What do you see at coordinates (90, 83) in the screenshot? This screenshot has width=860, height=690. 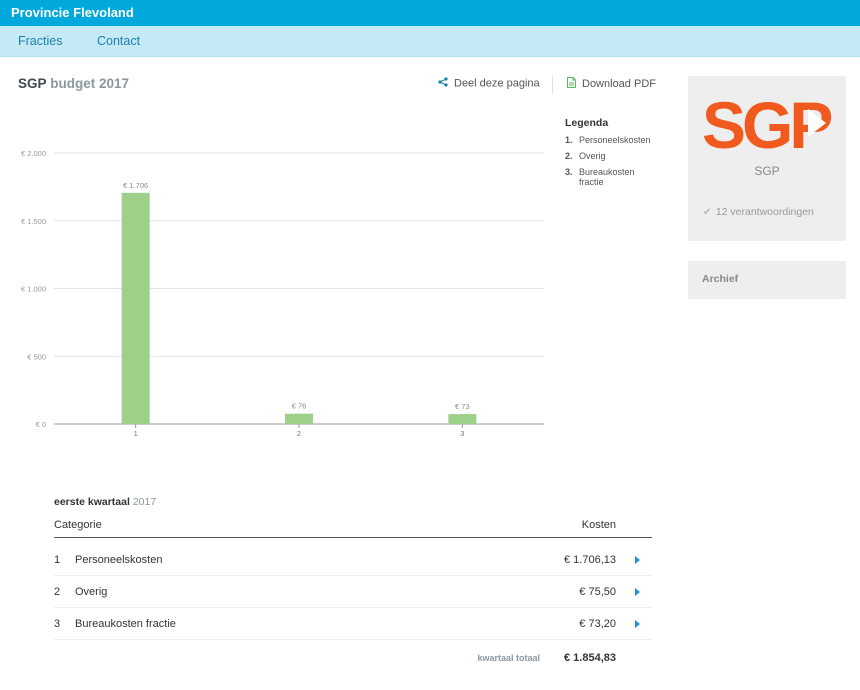 I see `page-title-rest: budget 2017` at bounding box center [90, 83].